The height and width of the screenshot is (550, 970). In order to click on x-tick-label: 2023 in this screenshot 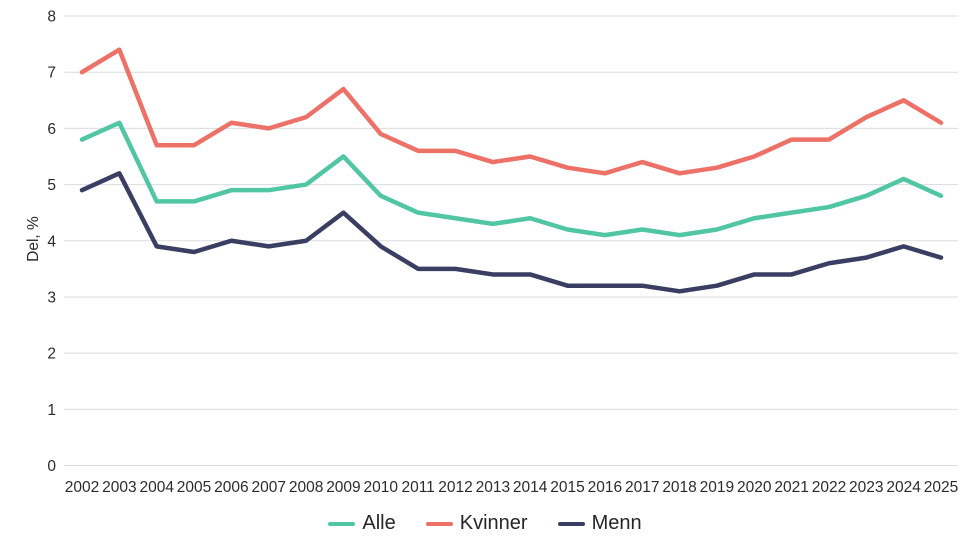, I will do `click(866, 487)`.